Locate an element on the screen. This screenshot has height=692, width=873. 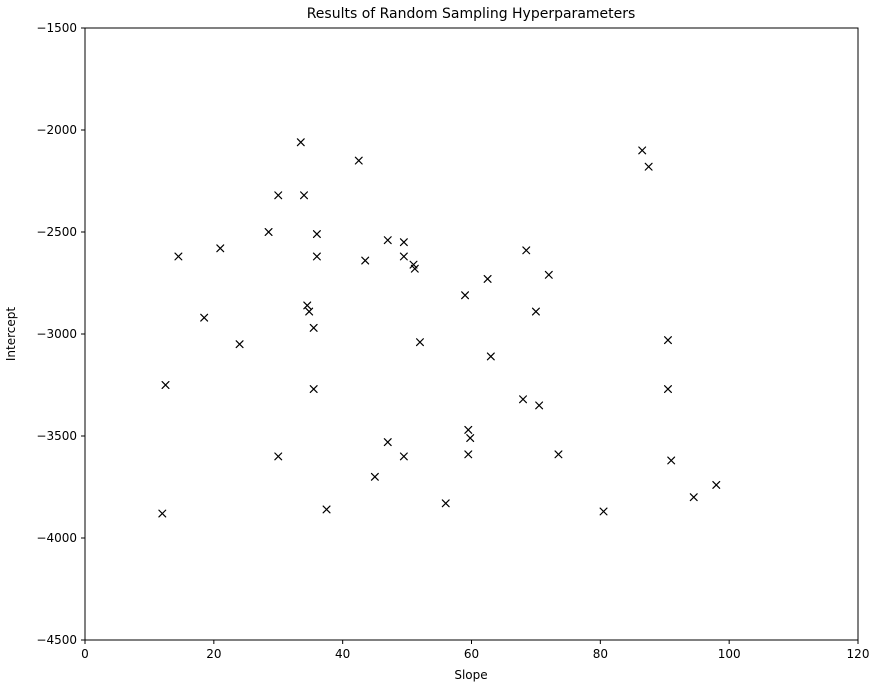
y-tick-label: −2000 is located at coordinates (56, 130).